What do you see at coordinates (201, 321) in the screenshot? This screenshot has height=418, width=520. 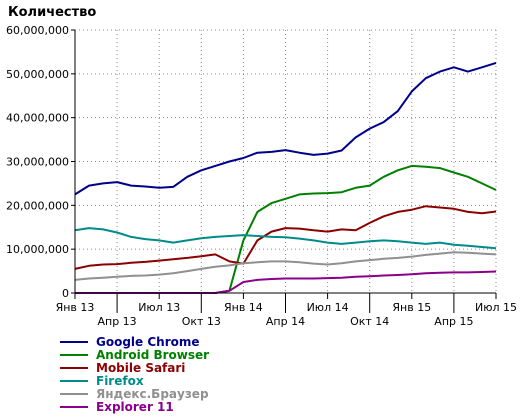 I see `x-tick-label: Окт 13` at bounding box center [201, 321].